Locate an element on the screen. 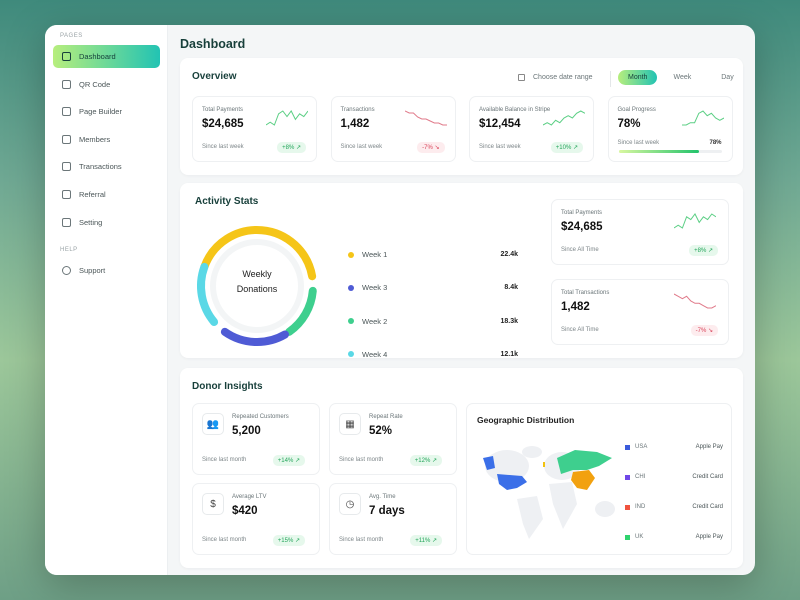 Image resolution: width=800 pixels, height=600 pixels. change-badge: +10% ↗ is located at coordinates (566, 147).